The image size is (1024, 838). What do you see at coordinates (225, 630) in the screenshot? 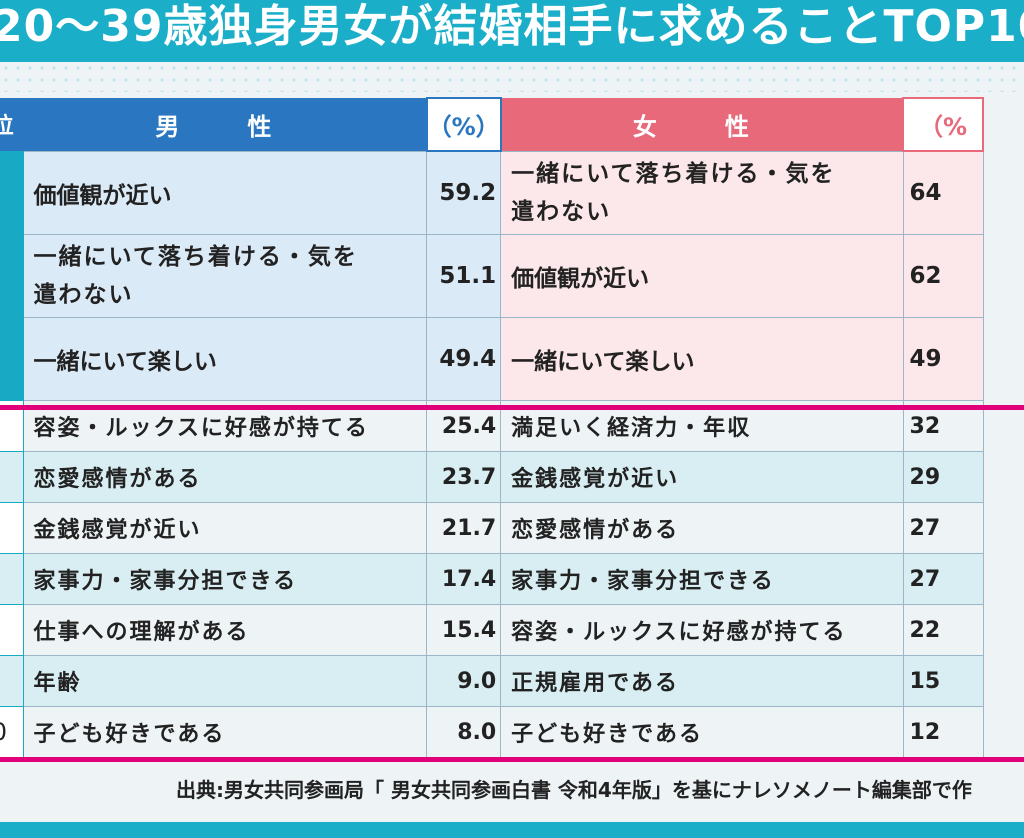
I see `male-item: 仕事への理解がある` at bounding box center [225, 630].